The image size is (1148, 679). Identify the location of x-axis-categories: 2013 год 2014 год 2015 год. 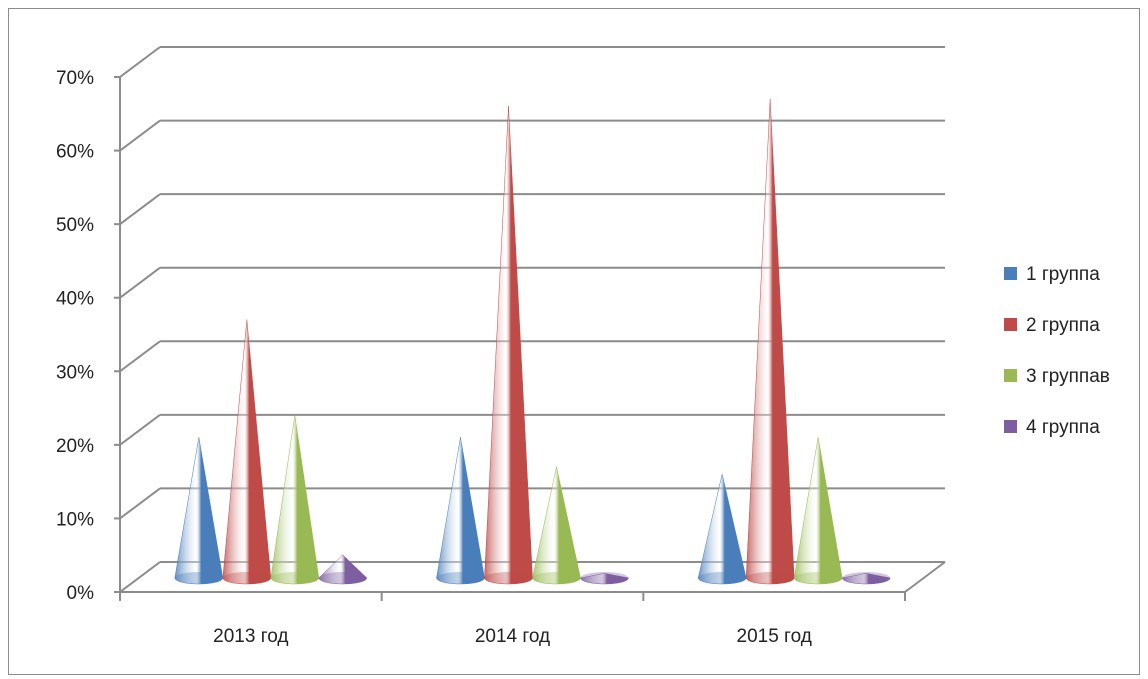
(512, 636).